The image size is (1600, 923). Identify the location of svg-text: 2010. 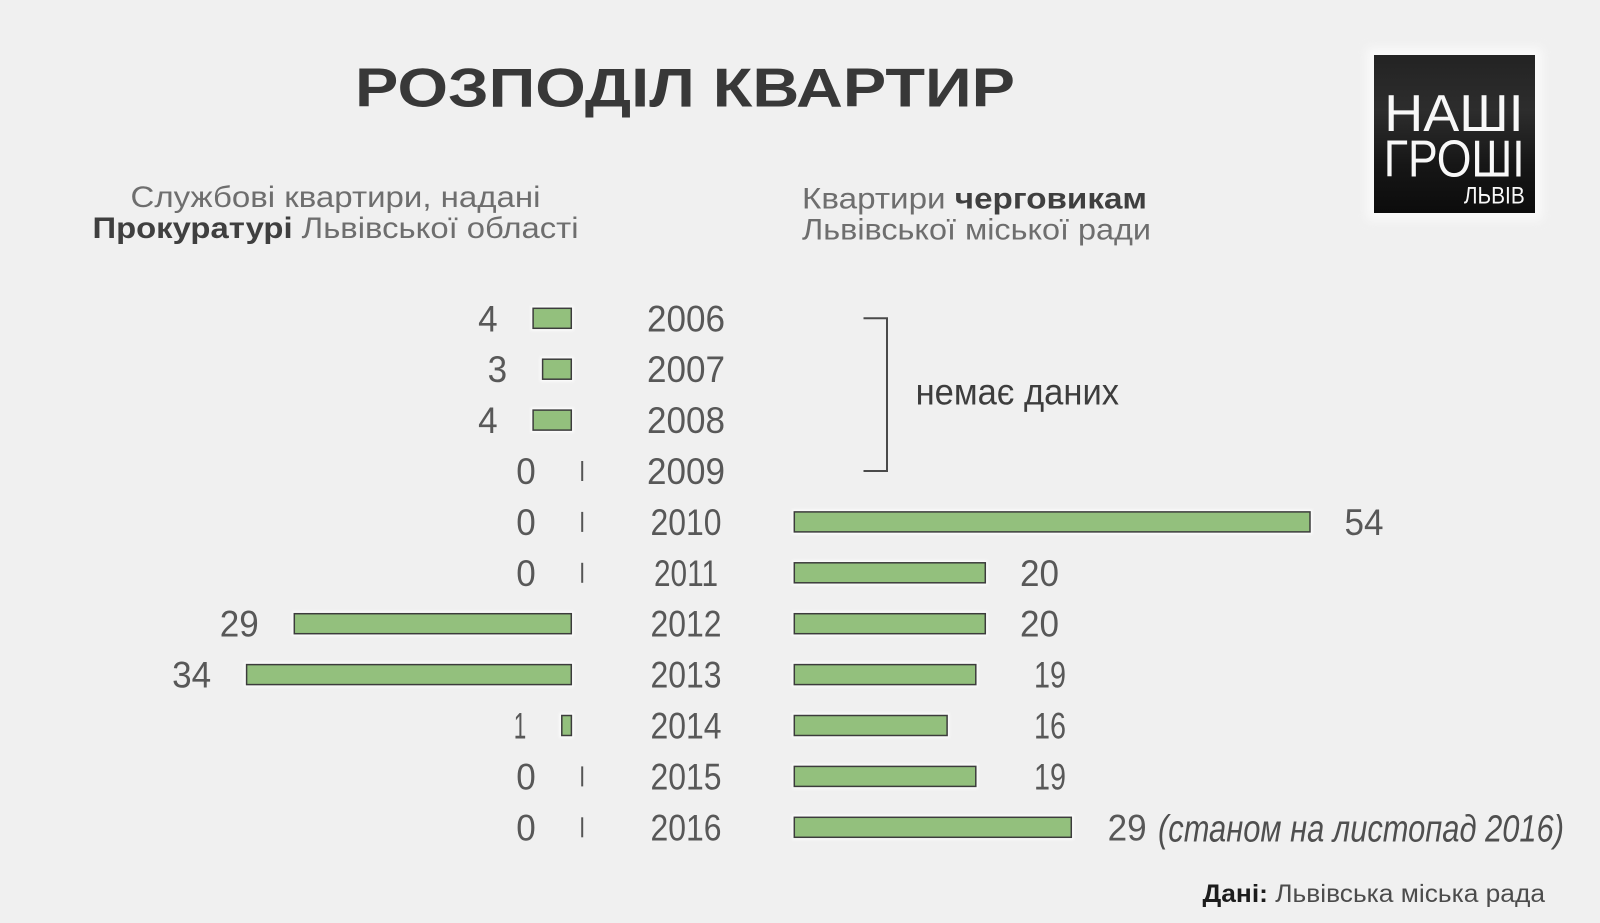
(686, 522).